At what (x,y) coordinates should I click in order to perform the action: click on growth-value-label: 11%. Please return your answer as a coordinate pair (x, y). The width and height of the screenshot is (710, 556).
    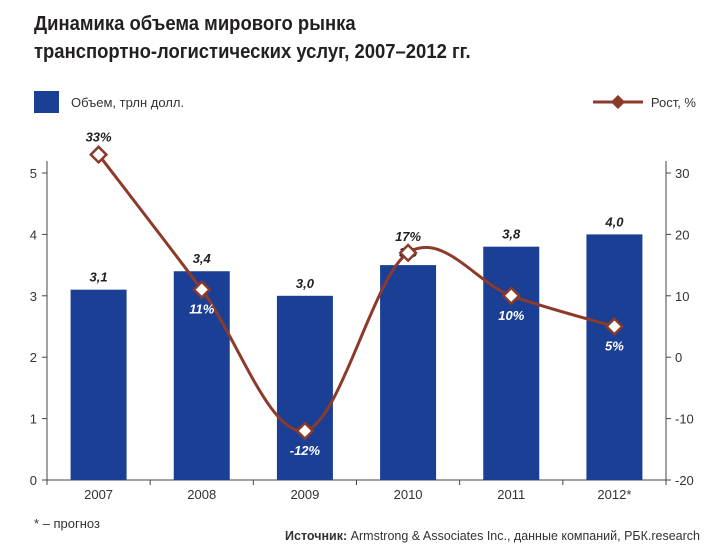
    Looking at the image, I should click on (201, 309).